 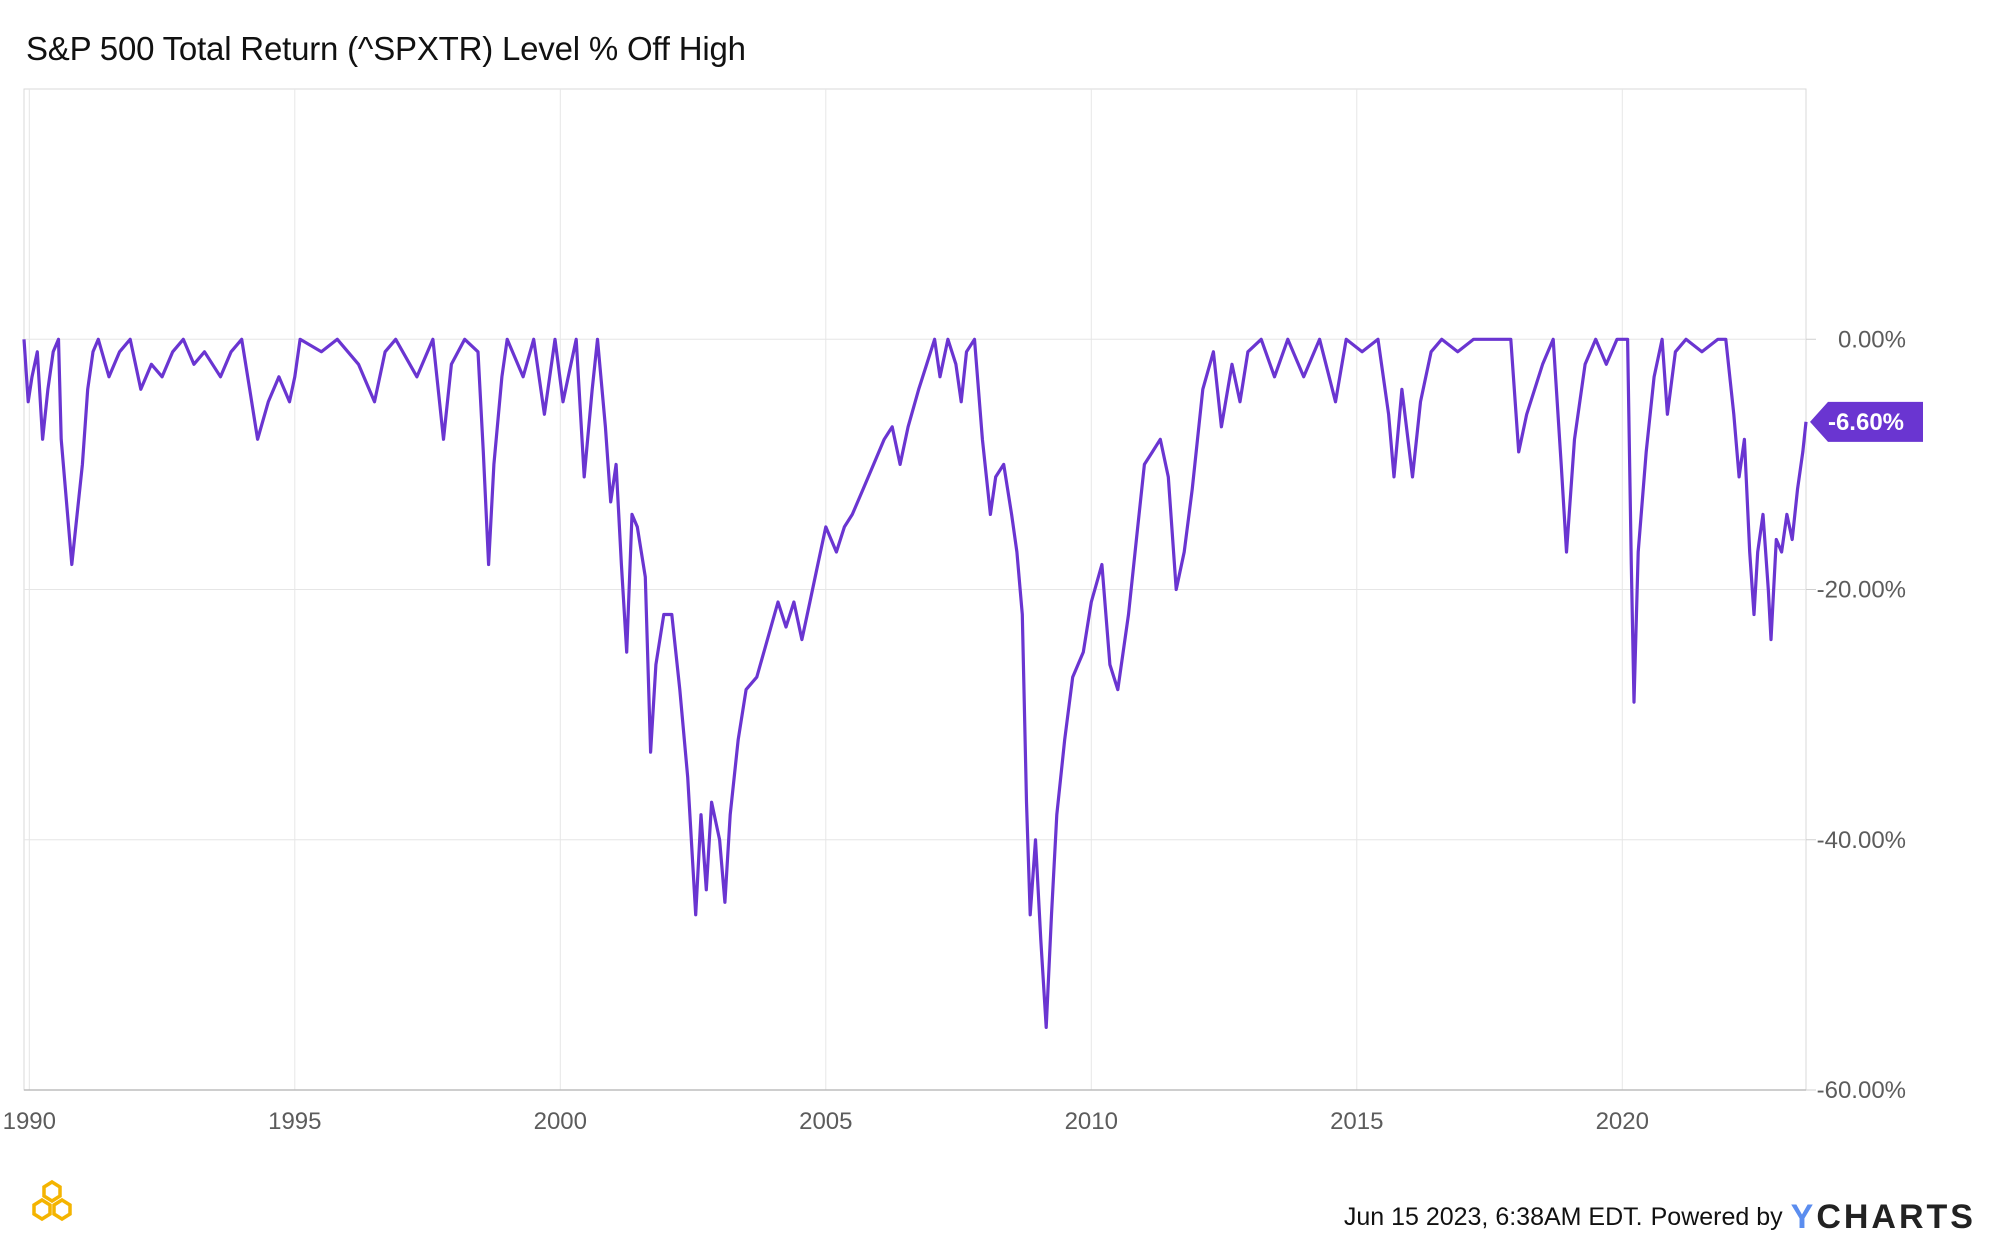 What do you see at coordinates (1716, 1217) in the screenshot?
I see `footer-powered-by: Powered by` at bounding box center [1716, 1217].